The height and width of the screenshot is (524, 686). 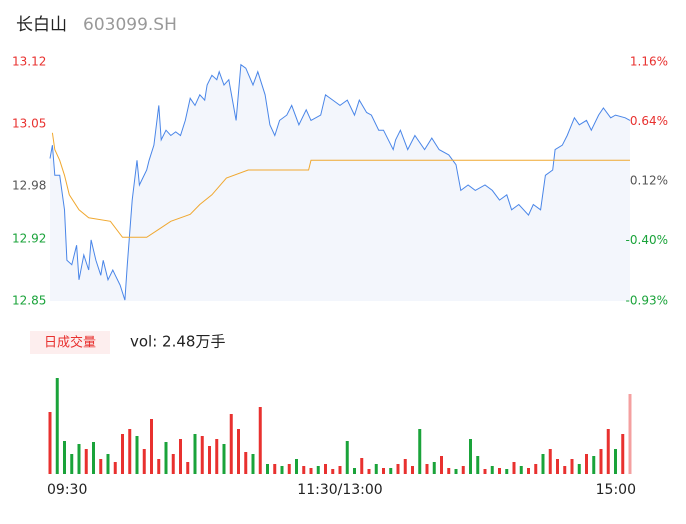 I want to click on y-tick-label: 12.98, so click(x=29, y=185).